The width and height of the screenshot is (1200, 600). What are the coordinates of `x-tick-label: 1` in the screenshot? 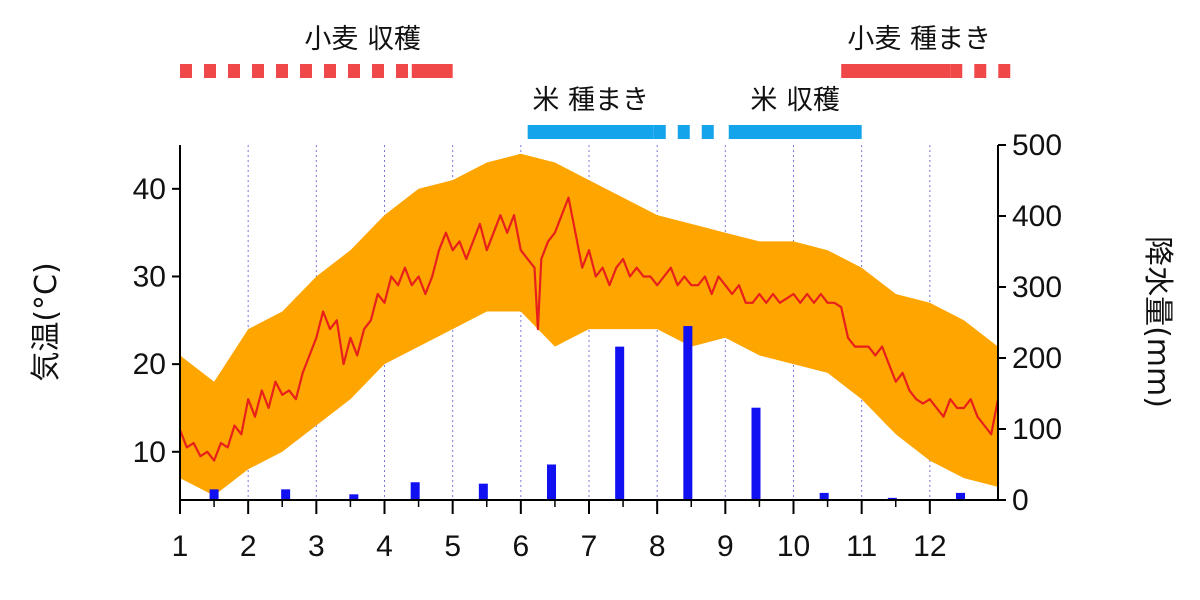 It's located at (180, 546).